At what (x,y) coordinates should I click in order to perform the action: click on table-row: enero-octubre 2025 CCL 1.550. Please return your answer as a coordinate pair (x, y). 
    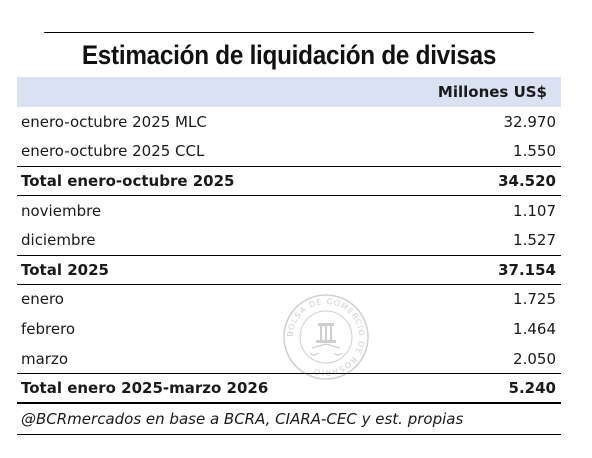
    Looking at the image, I should click on (289, 152).